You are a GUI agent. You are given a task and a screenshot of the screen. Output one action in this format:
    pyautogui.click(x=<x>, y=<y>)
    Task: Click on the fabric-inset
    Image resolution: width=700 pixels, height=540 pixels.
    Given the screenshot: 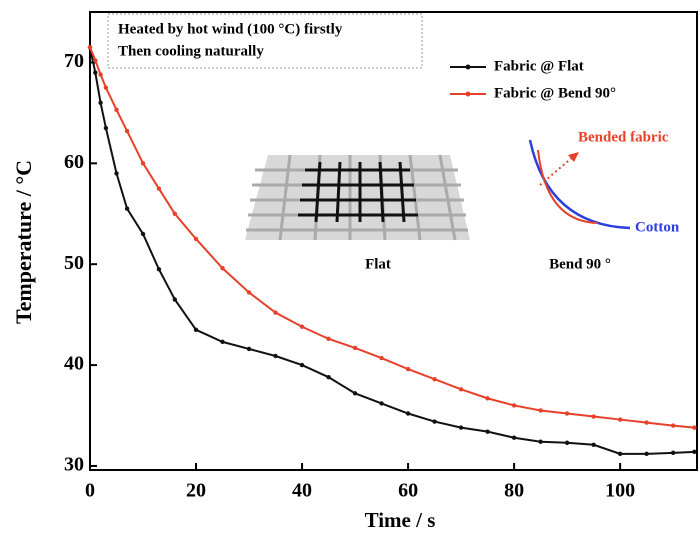 What is the action you would take?
    pyautogui.click(x=357, y=197)
    